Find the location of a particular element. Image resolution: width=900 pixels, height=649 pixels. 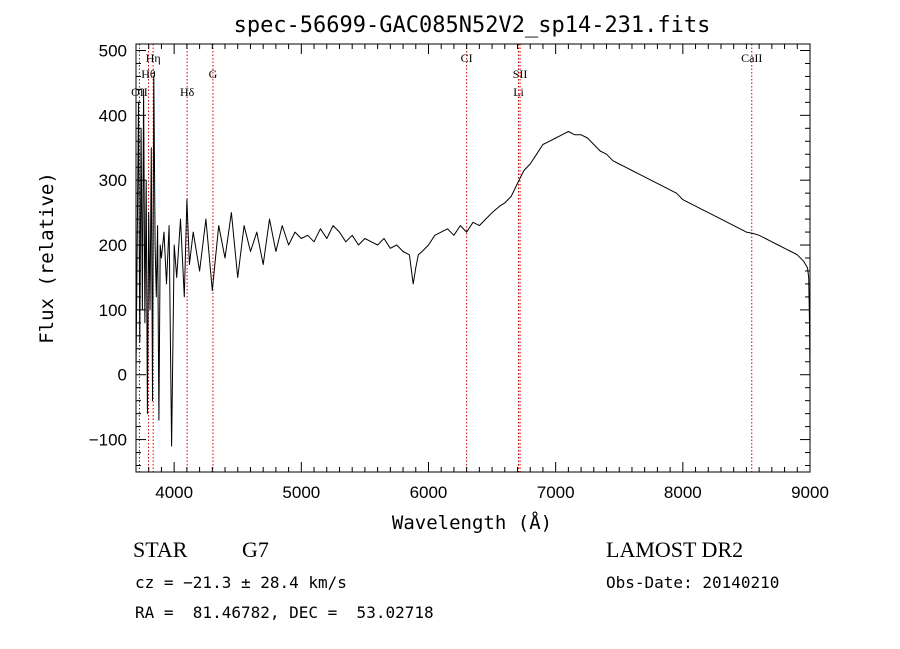

line-marker-label: Hθ is located at coordinates (148, 74).